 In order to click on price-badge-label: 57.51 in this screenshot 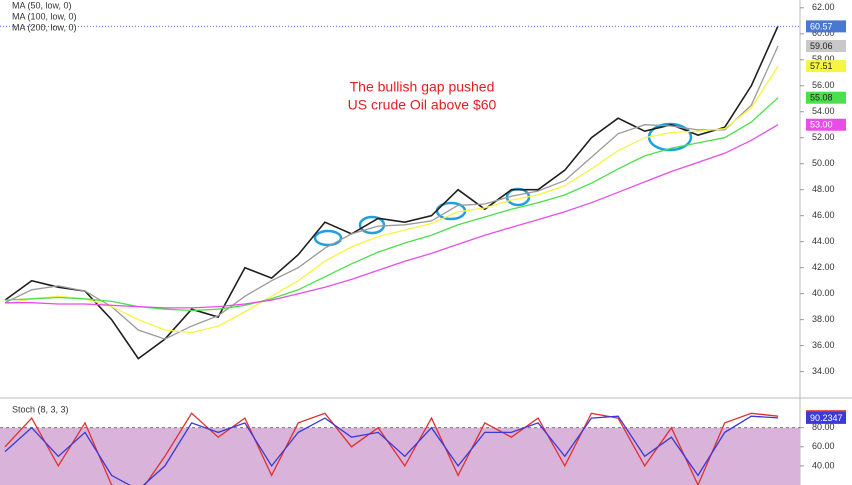, I will do `click(821, 66)`.